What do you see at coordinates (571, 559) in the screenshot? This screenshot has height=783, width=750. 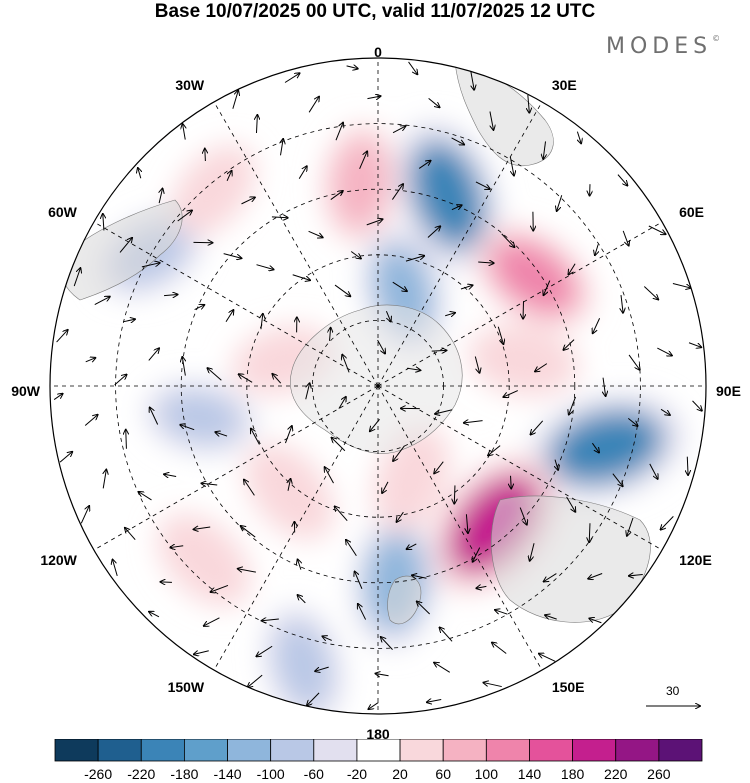 I see `australia-outline` at bounding box center [571, 559].